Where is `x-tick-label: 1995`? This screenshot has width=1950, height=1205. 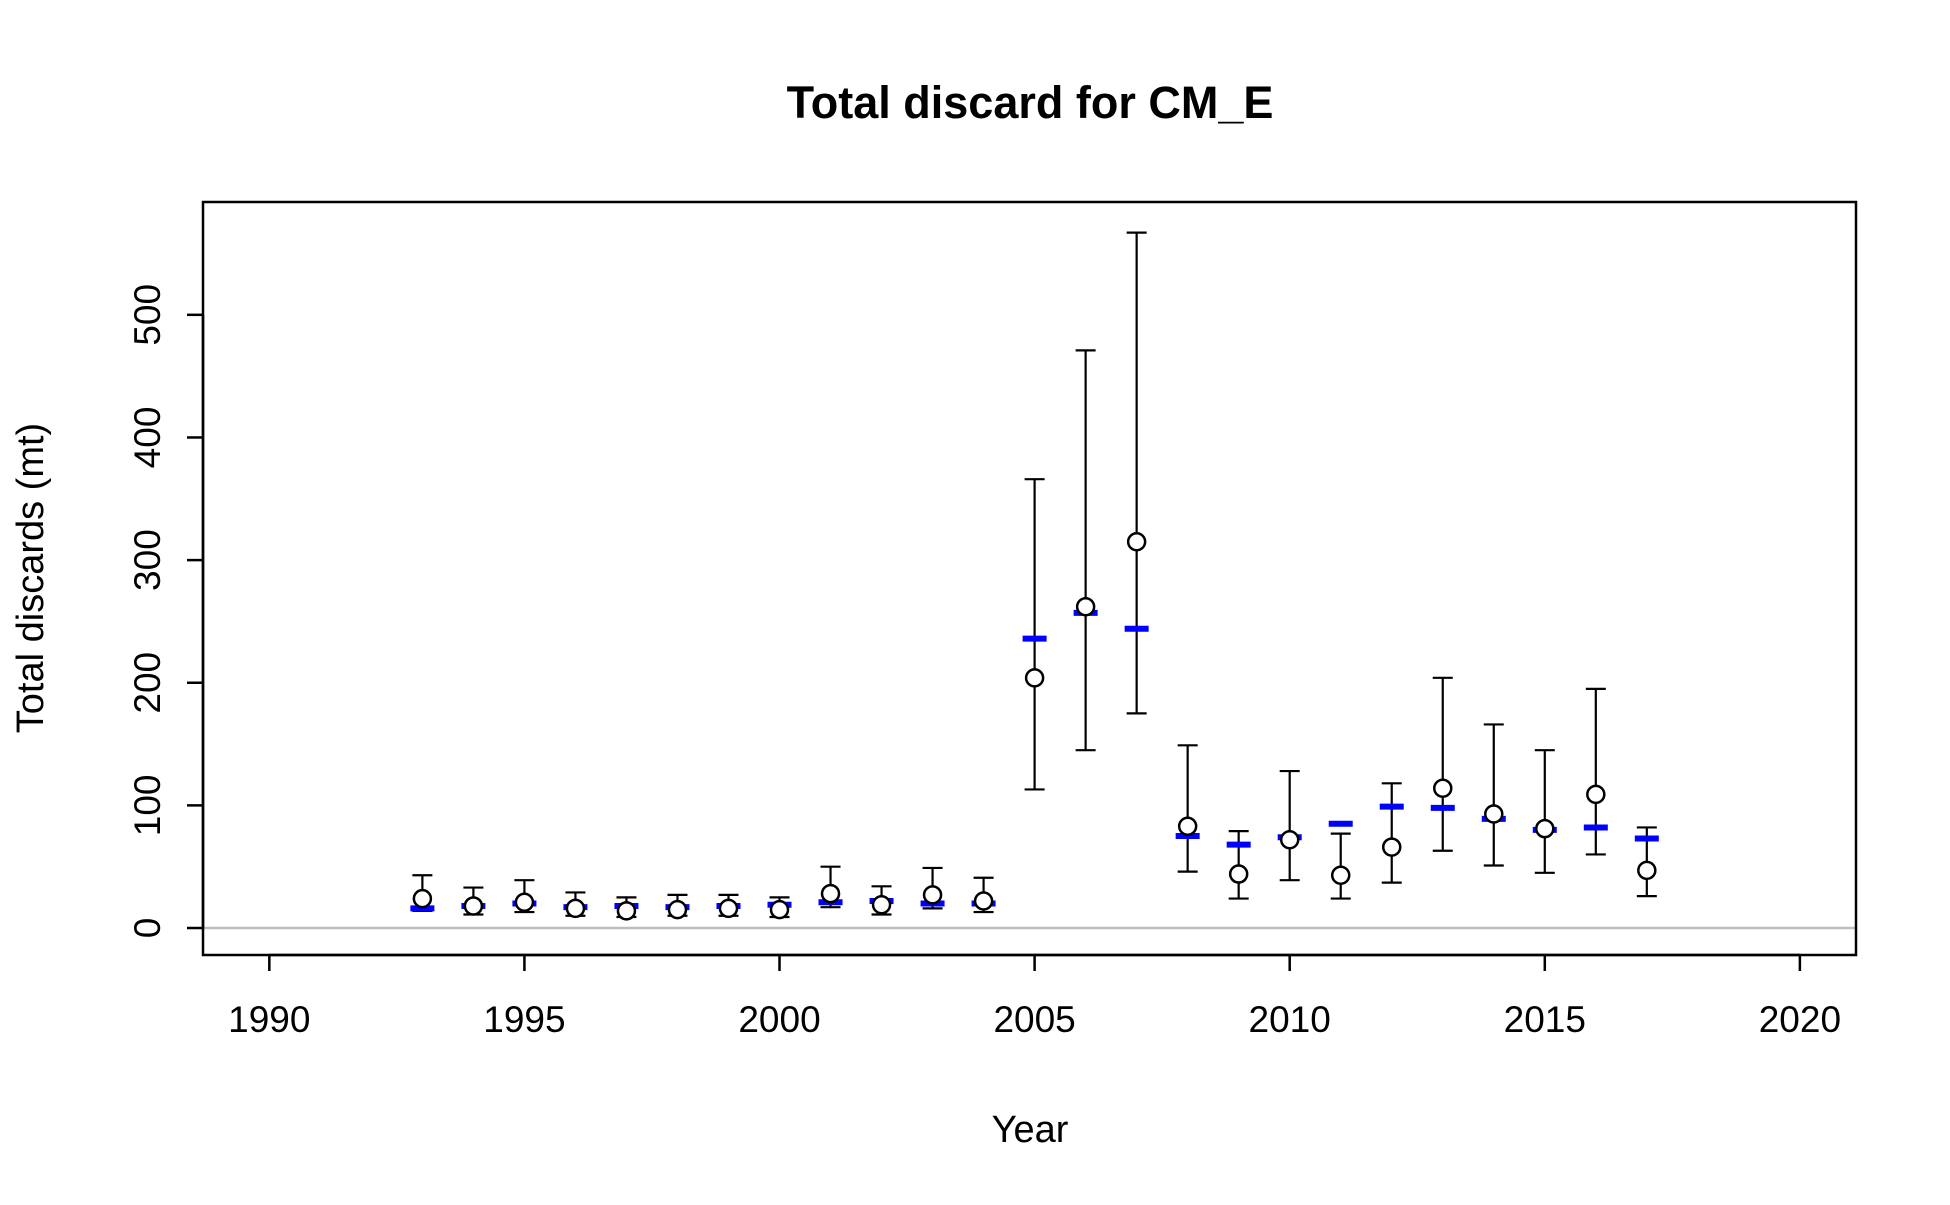
x-tick-label: 1995 is located at coordinates (524, 1019).